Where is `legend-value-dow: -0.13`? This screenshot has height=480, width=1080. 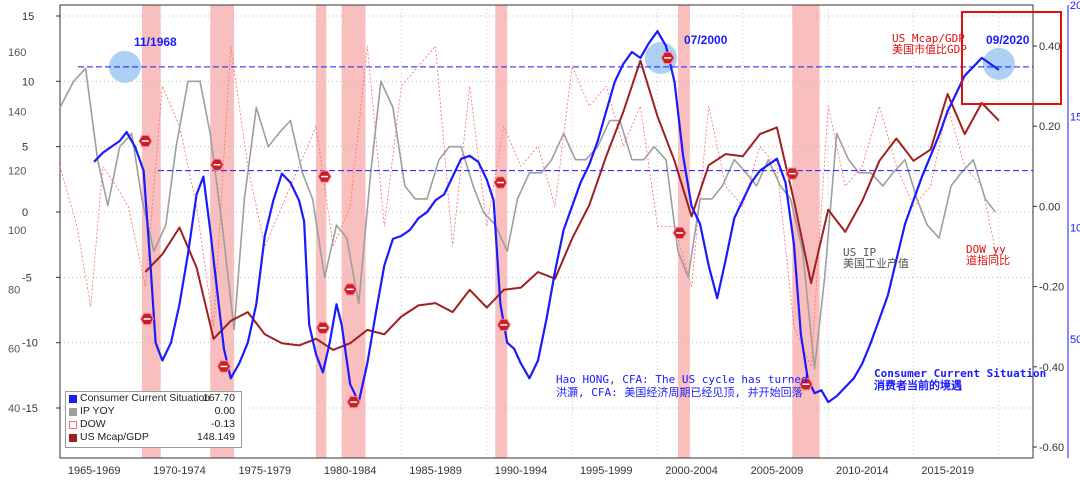 legend-value-dow: -0.13 is located at coordinates (223, 424).